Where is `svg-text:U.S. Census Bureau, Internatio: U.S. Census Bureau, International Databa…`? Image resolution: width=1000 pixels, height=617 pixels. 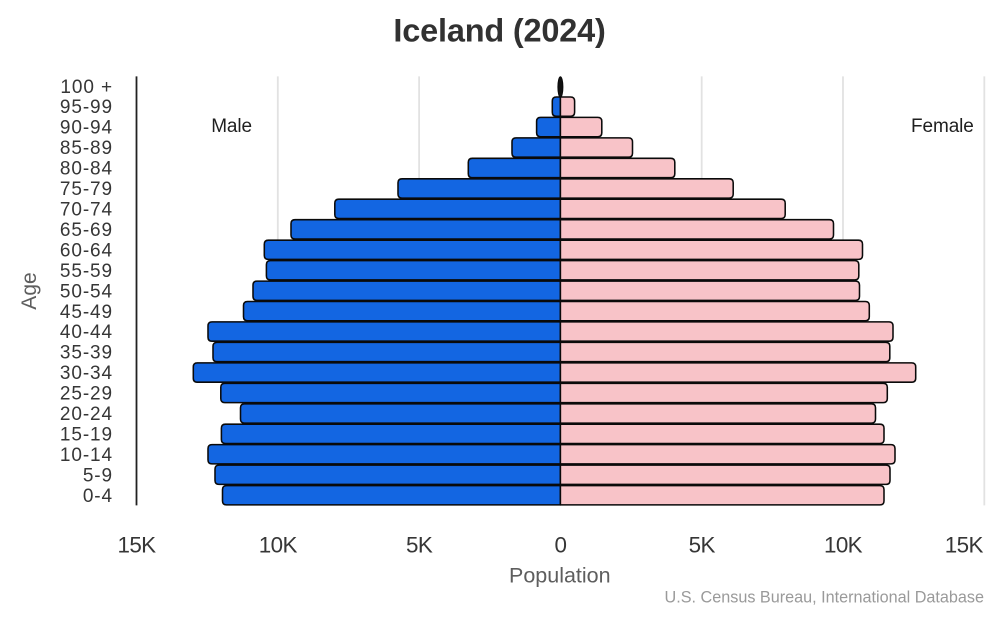
svg-text:U.S. Census Bureau, Internatio: U.S. Census Bureau, International Databa… is located at coordinates (824, 598).